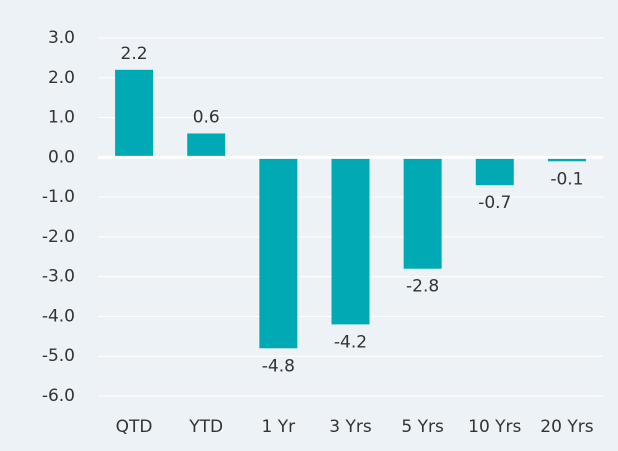  What do you see at coordinates (206, 117) in the screenshot?
I see `data-label: 0.6` at bounding box center [206, 117].